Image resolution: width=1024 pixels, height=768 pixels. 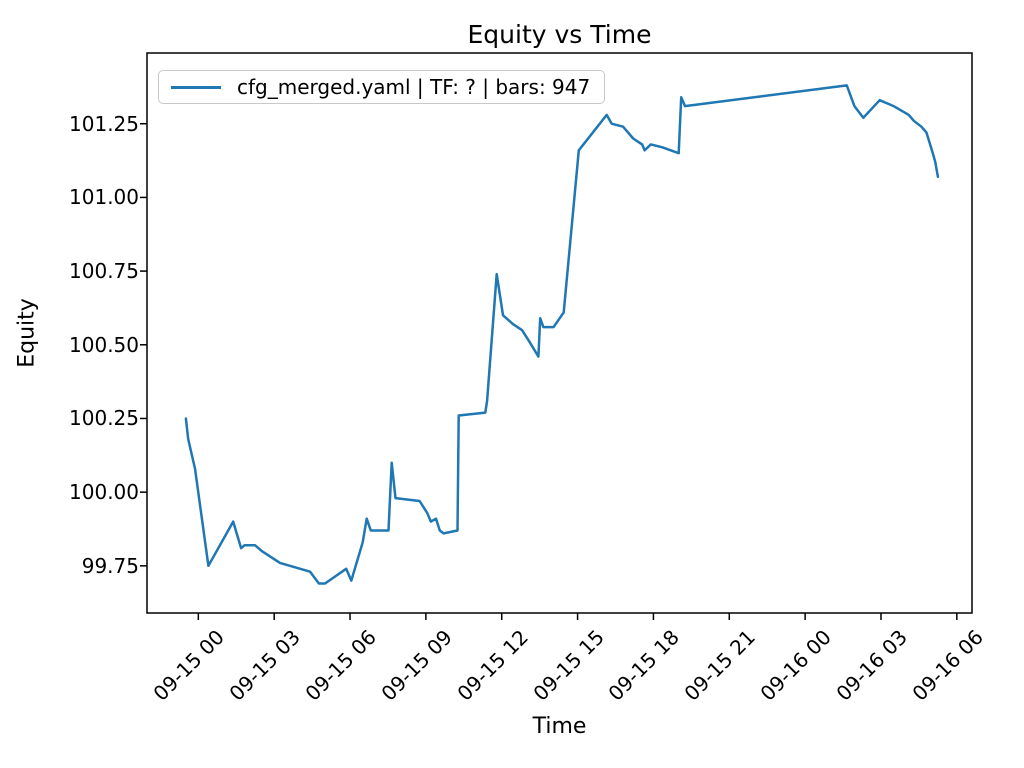 I want to click on x-axis-label: Time, so click(x=559, y=726).